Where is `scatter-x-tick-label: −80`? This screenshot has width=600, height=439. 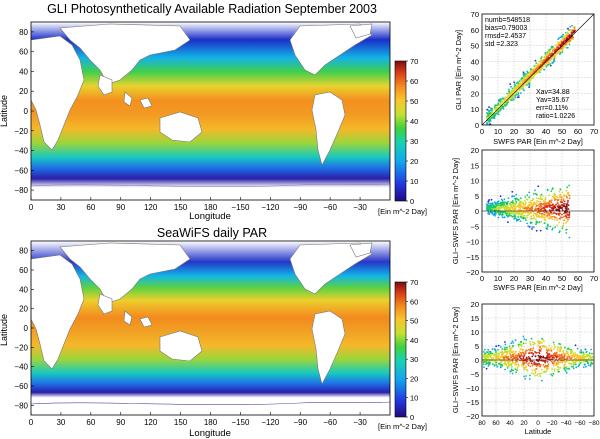
scatter-x-tick-label: −80 is located at coordinates (593, 423).